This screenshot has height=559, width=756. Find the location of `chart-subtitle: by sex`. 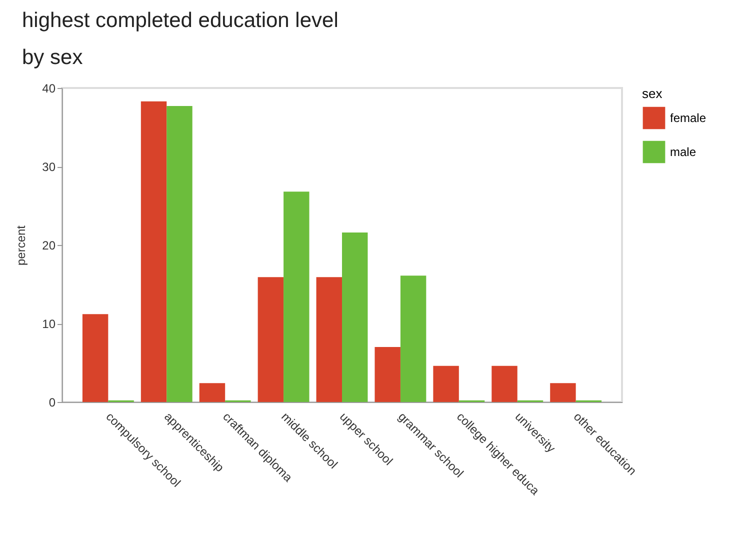

chart-subtitle: by sex is located at coordinates (53, 57).